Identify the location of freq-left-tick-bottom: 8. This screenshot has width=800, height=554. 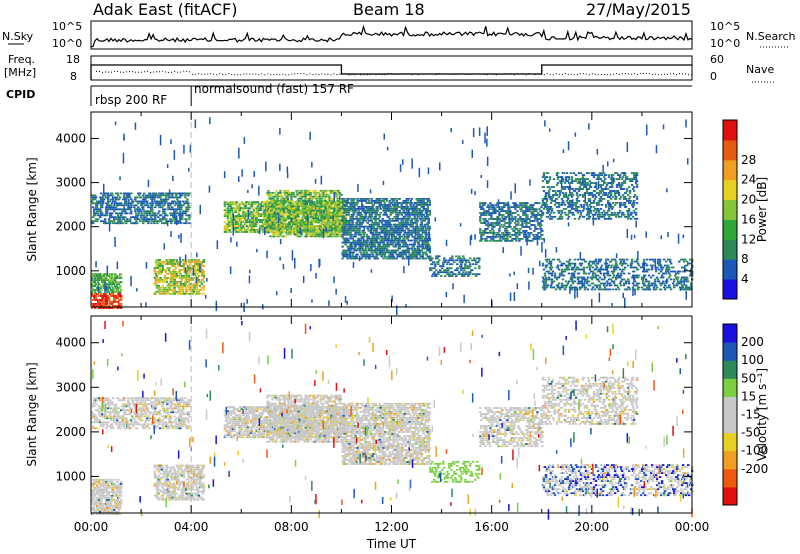
(73, 76).